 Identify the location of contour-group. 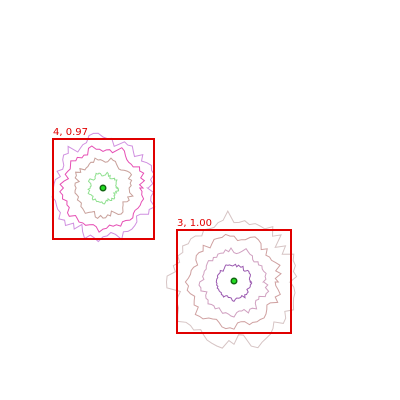
(231, 279).